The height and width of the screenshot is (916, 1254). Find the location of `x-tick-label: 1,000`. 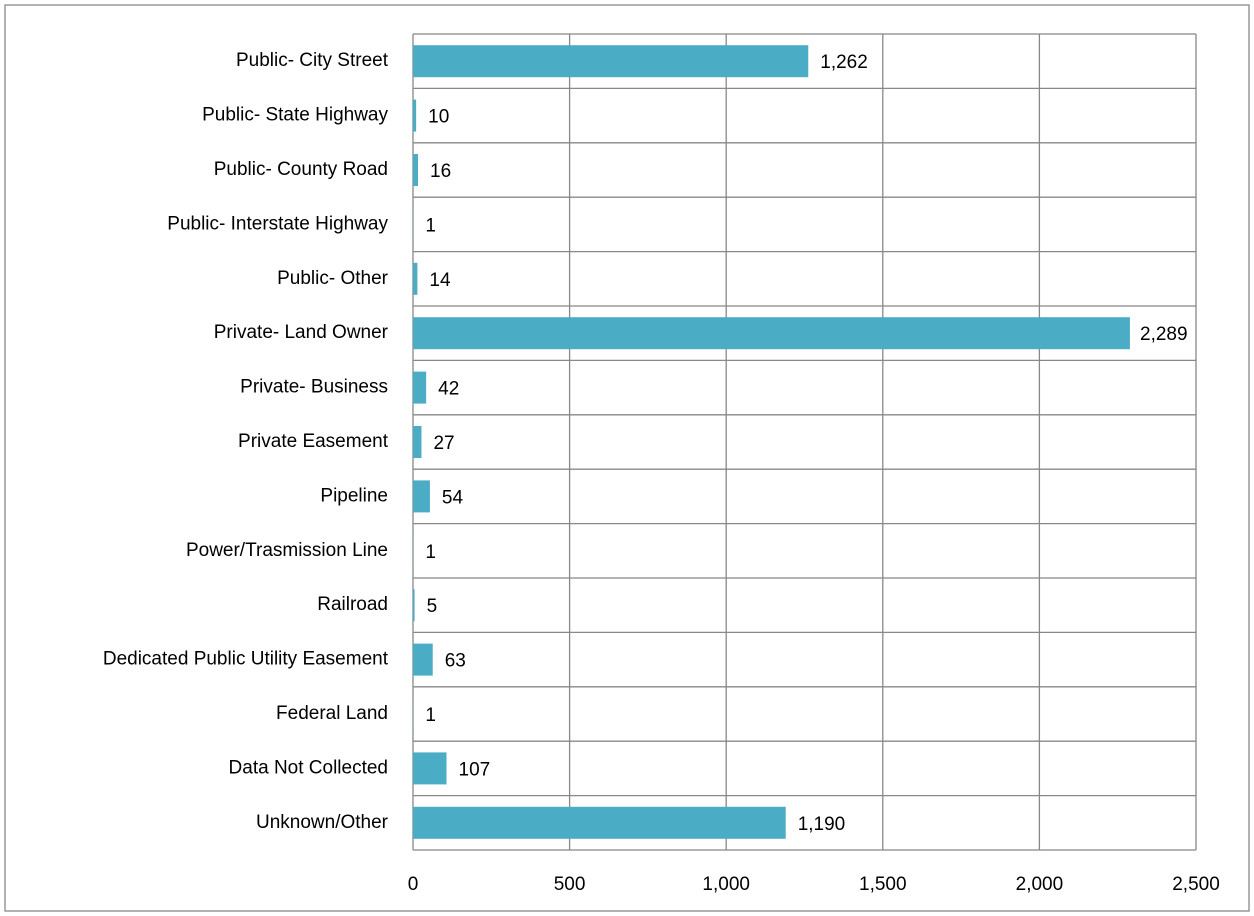

x-tick-label: 1,000 is located at coordinates (726, 884).